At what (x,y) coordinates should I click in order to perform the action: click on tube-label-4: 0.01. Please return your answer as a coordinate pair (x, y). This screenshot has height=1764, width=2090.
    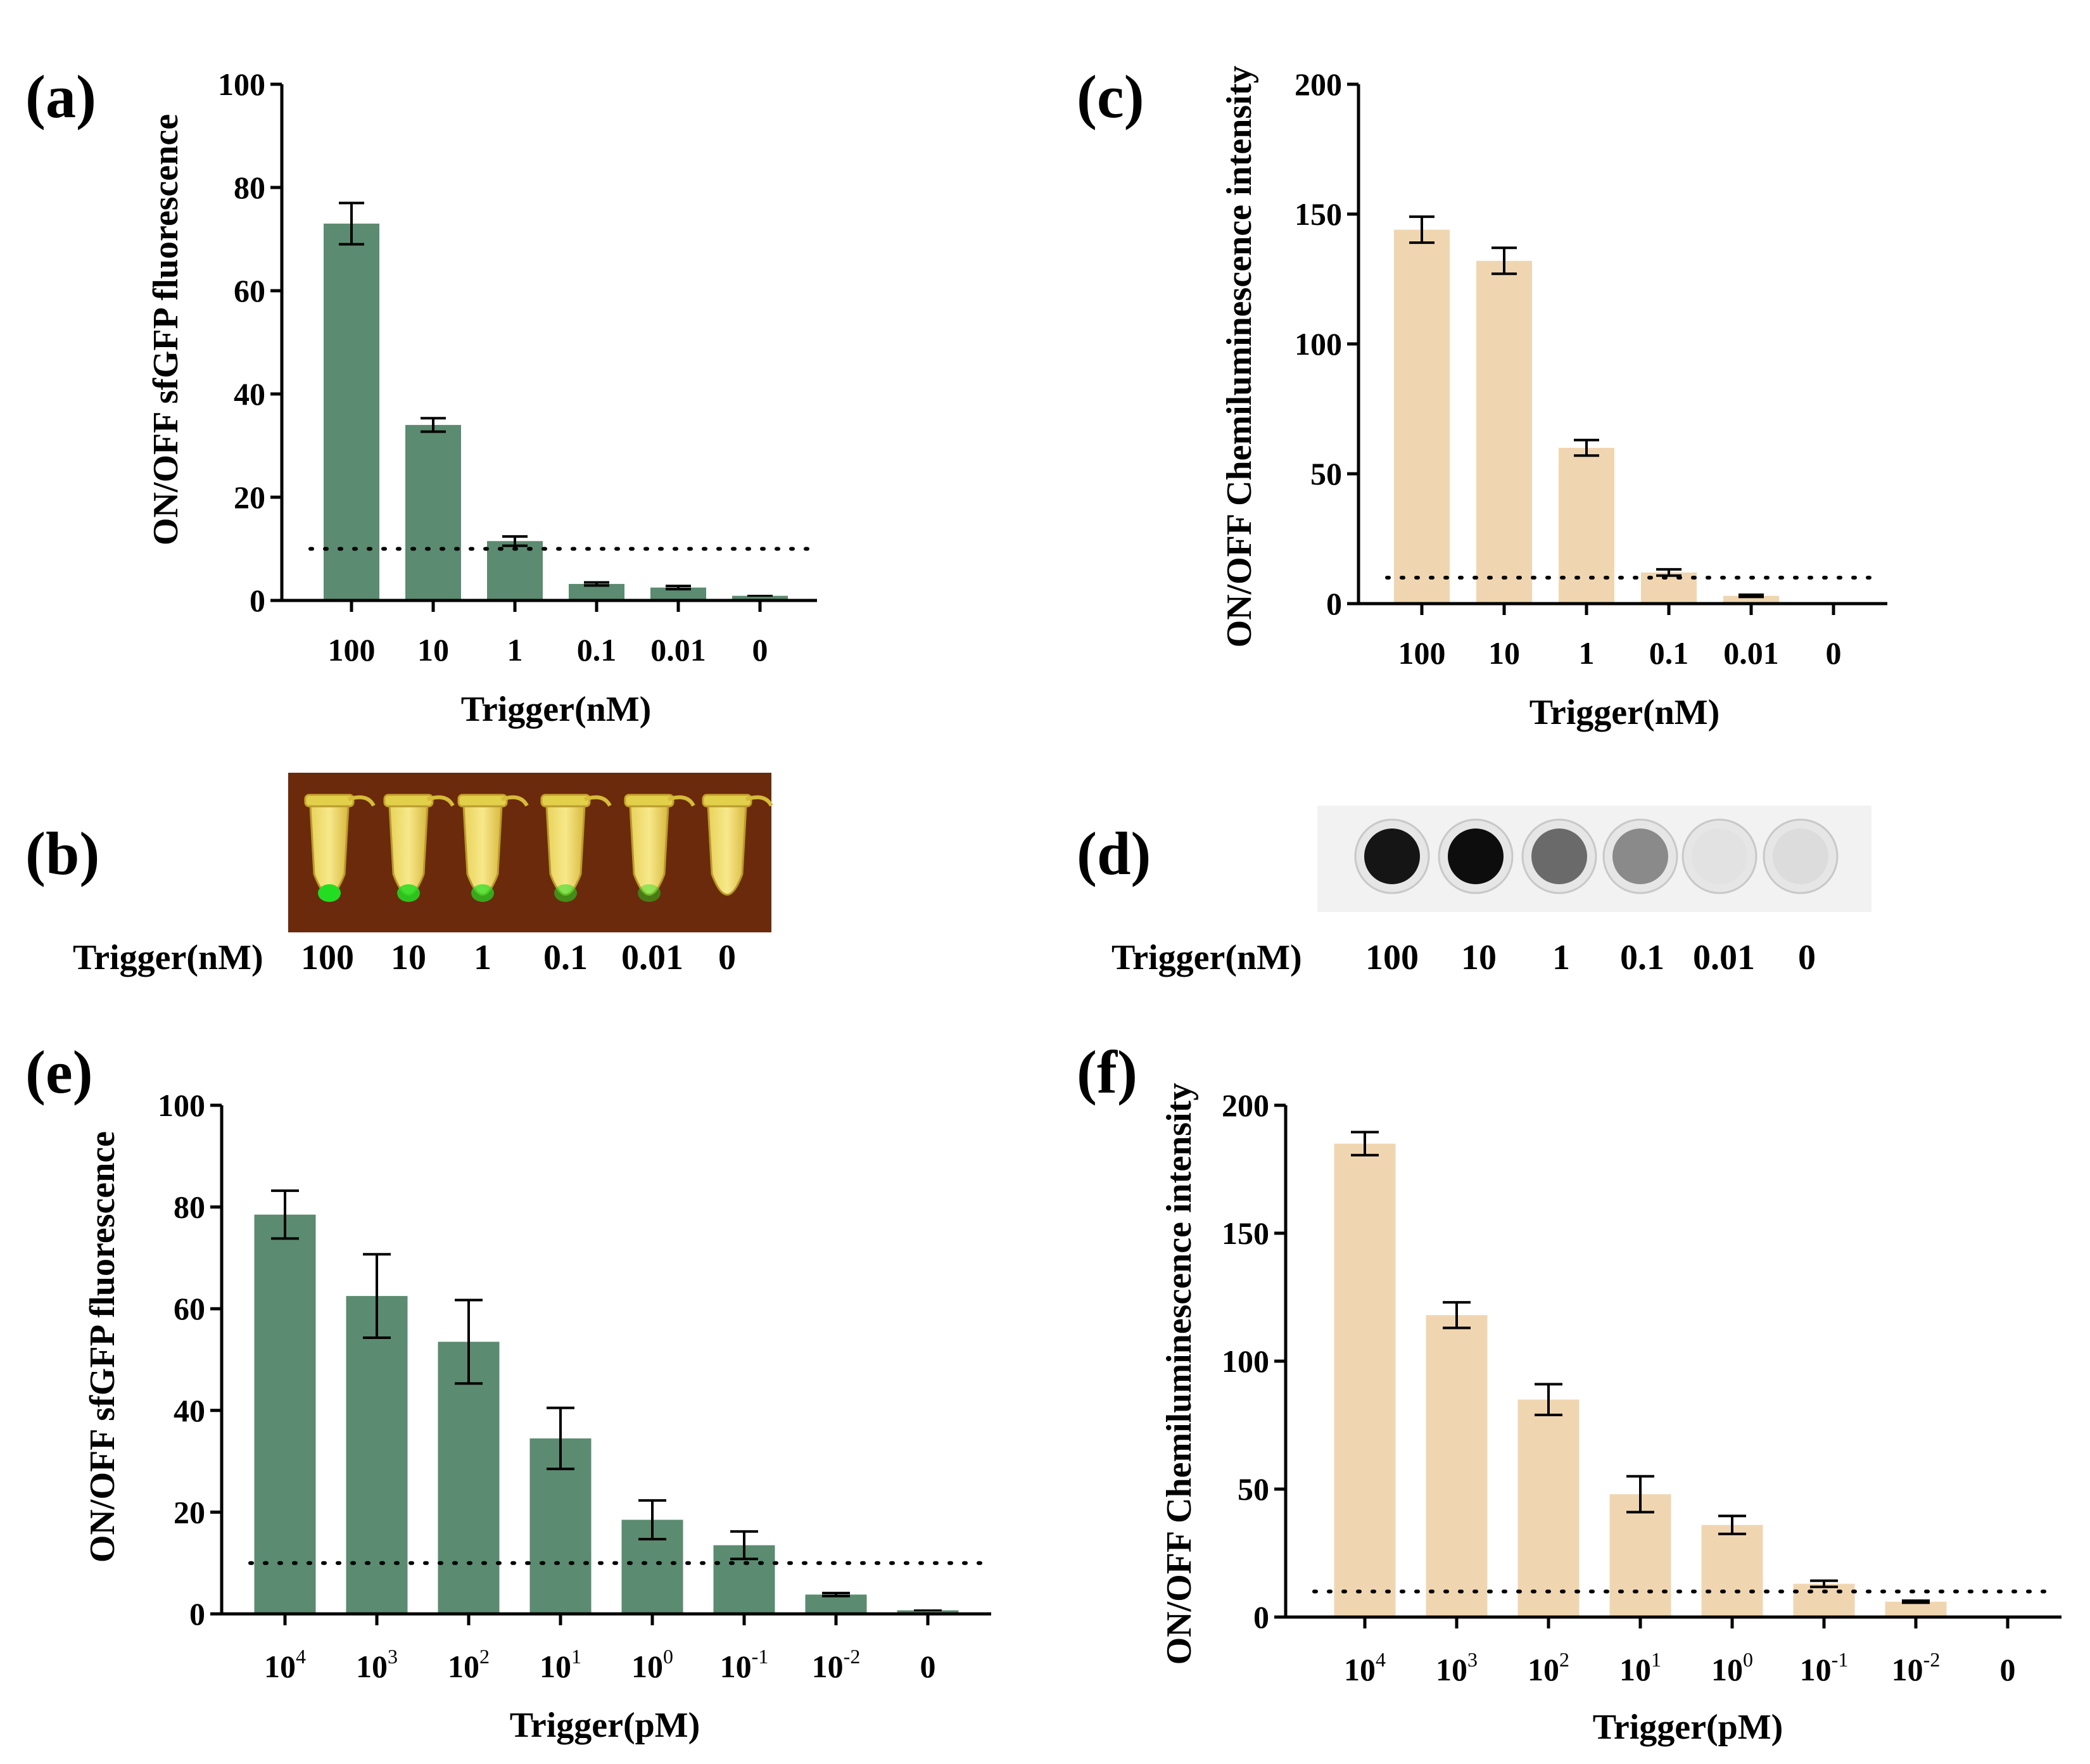
    Looking at the image, I should click on (652, 958).